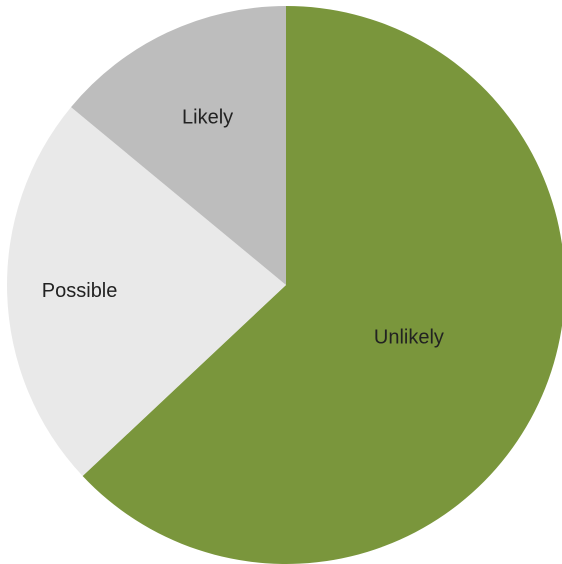  I want to click on pie-label-possible: Possible, so click(80, 291).